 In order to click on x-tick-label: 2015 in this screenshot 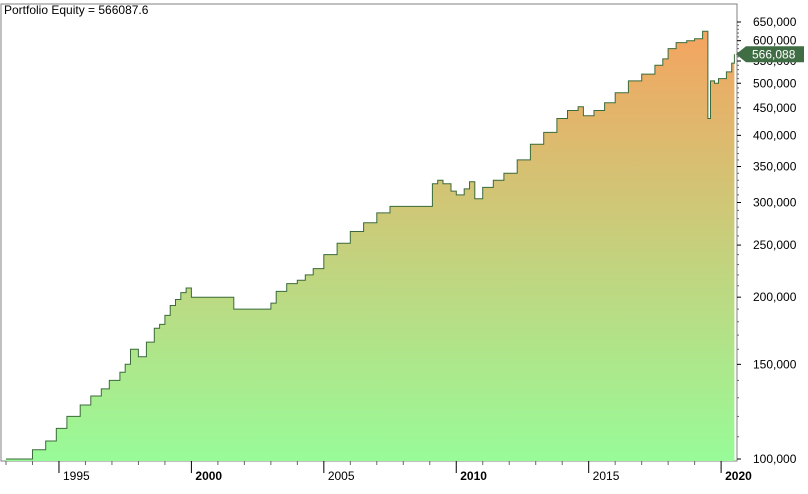, I will do `click(606, 476)`.